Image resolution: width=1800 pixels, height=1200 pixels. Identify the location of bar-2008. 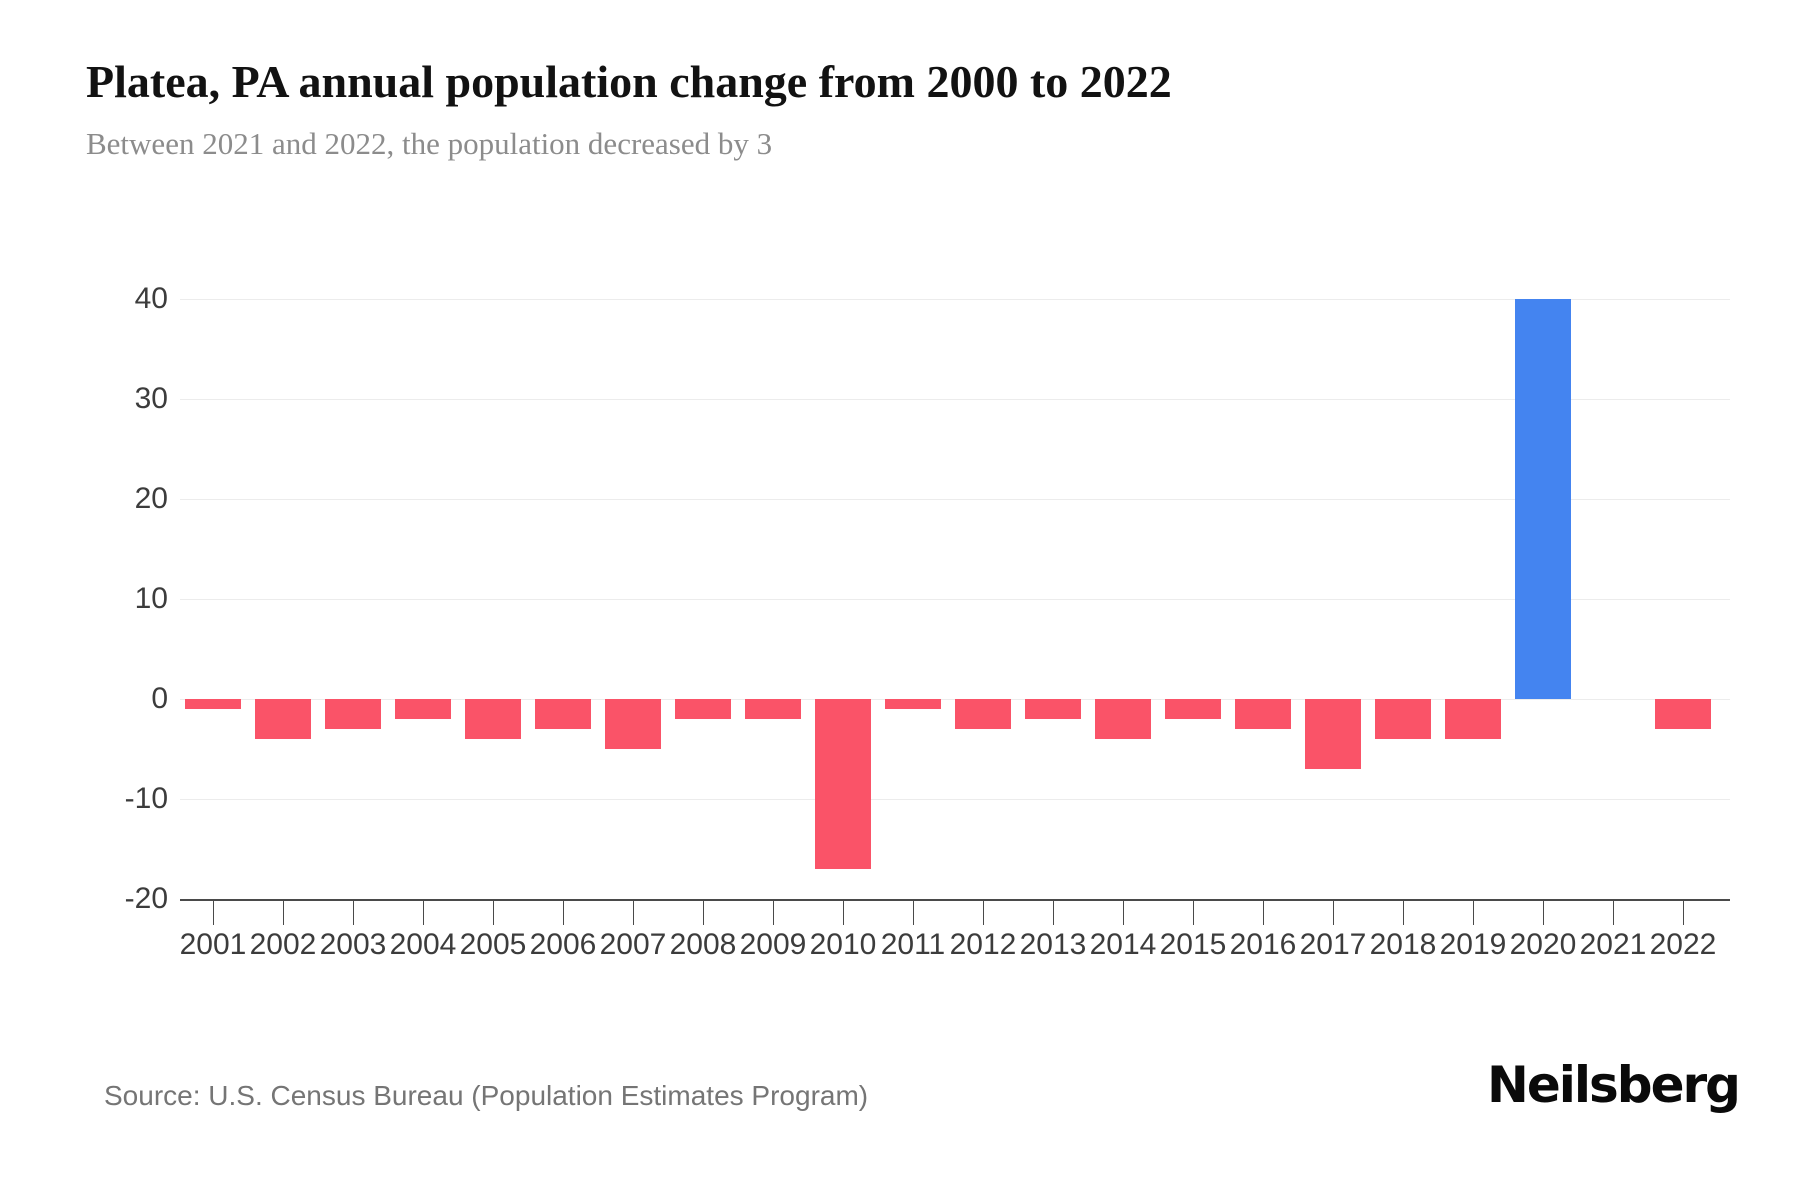
(703, 709).